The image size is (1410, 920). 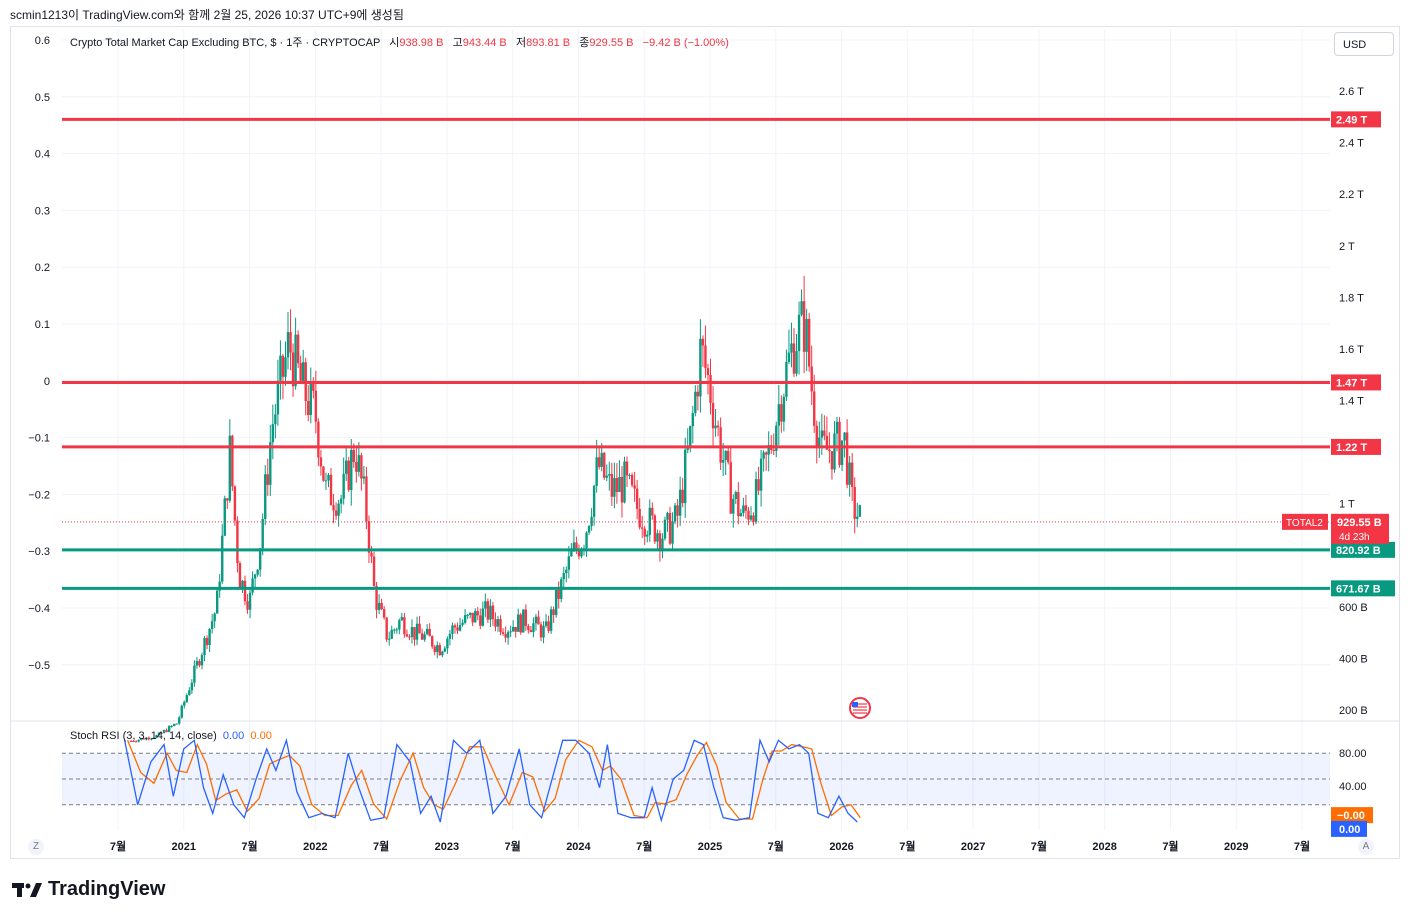 What do you see at coordinates (1364, 44) in the screenshot?
I see `currency-button: USD` at bounding box center [1364, 44].